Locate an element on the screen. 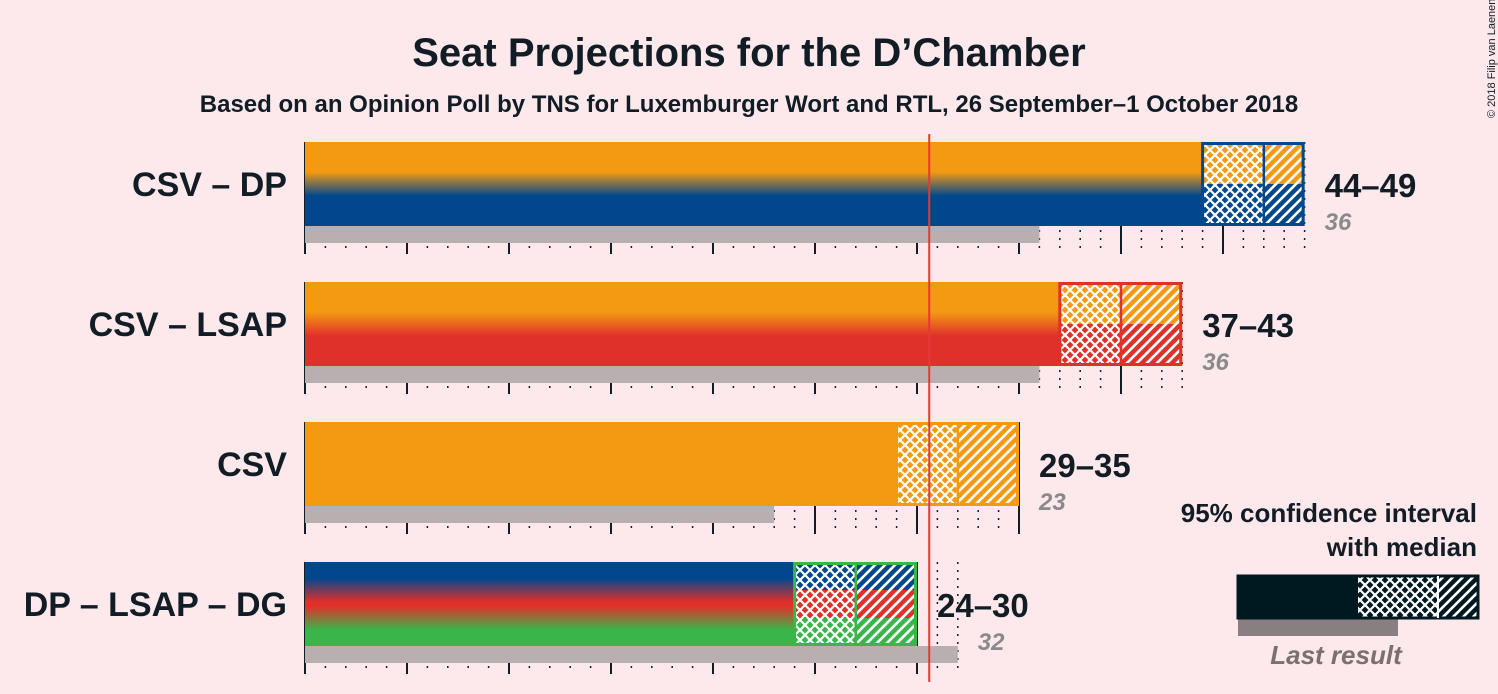 The width and height of the screenshot is (1498, 694). range-label: 37–43 is located at coordinates (1248, 325).